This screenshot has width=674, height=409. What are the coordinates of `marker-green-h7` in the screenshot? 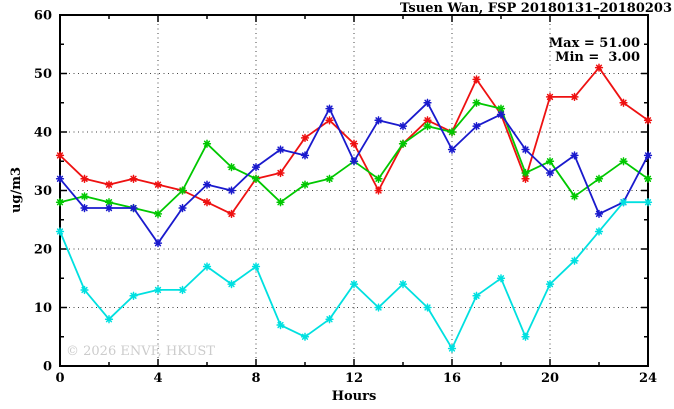 It's located at (231, 167).